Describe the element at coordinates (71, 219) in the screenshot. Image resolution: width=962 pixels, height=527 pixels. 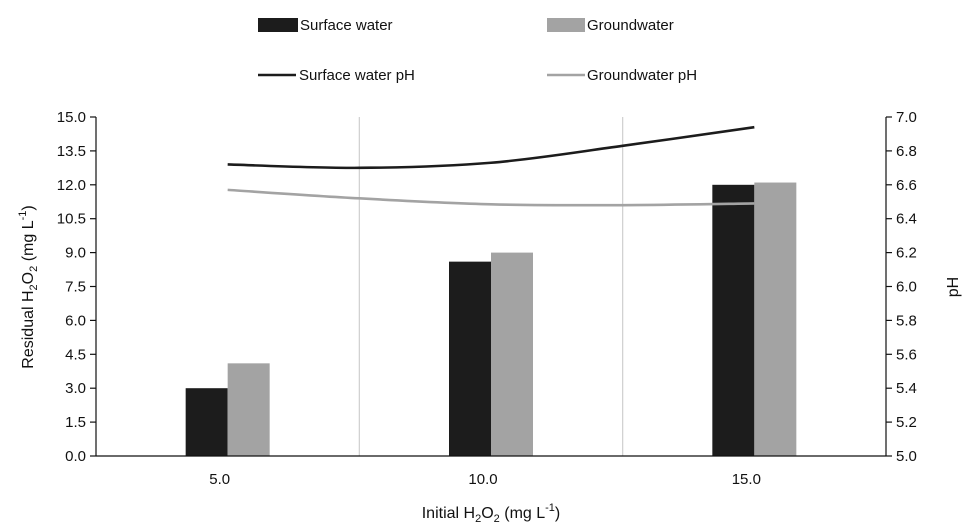
I see `y-tick-label: 10.5` at that location.